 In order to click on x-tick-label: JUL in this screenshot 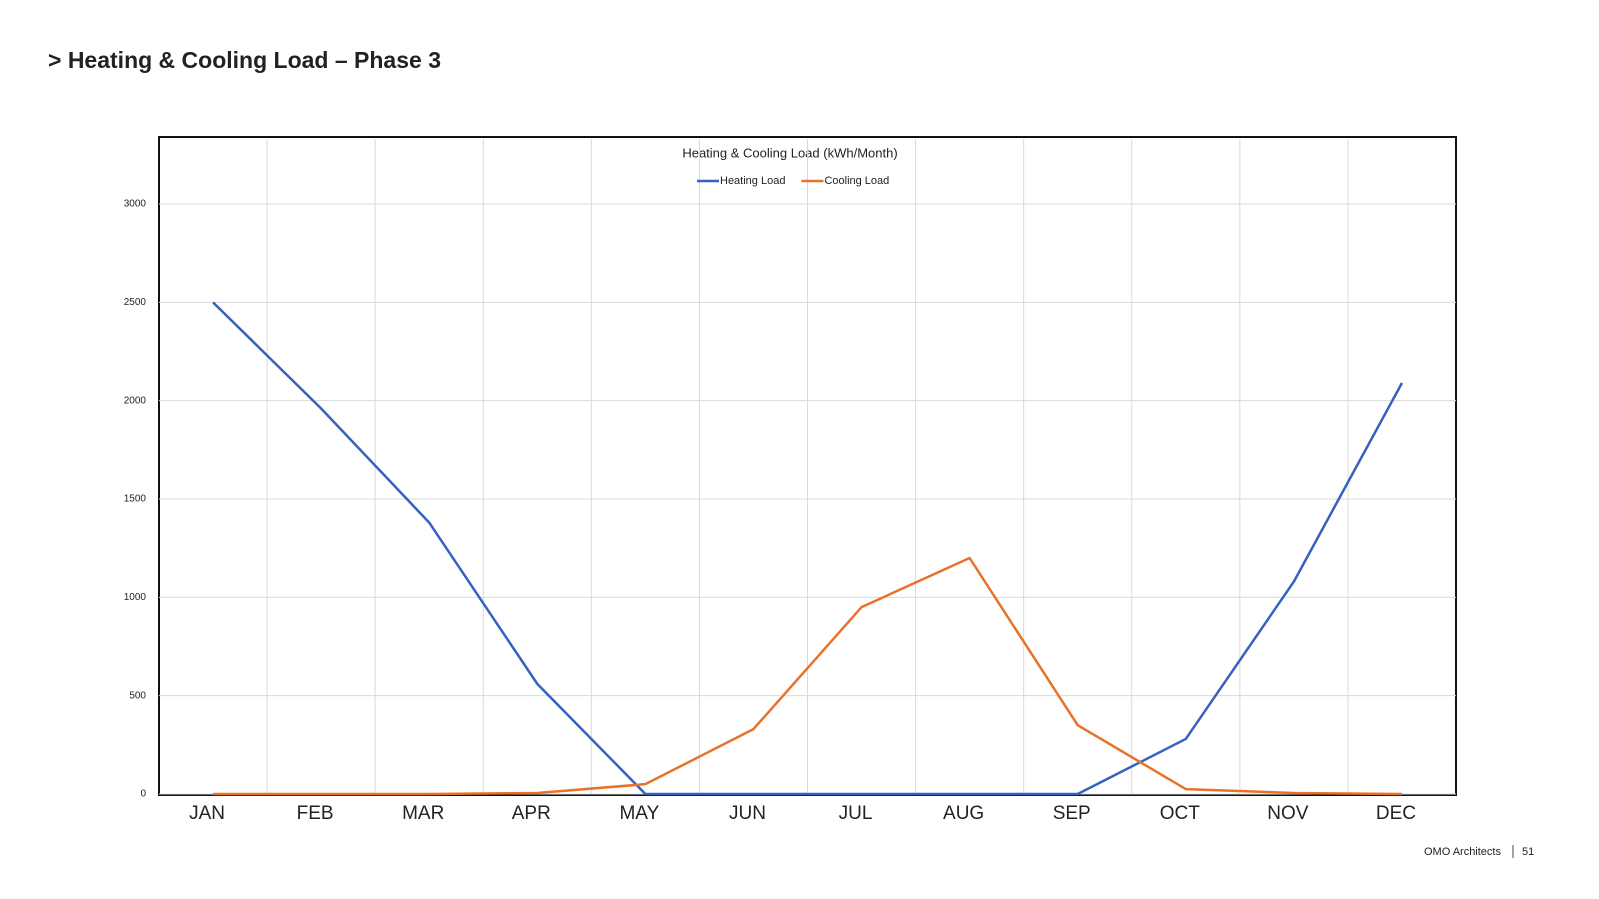, I will do `click(856, 813)`.